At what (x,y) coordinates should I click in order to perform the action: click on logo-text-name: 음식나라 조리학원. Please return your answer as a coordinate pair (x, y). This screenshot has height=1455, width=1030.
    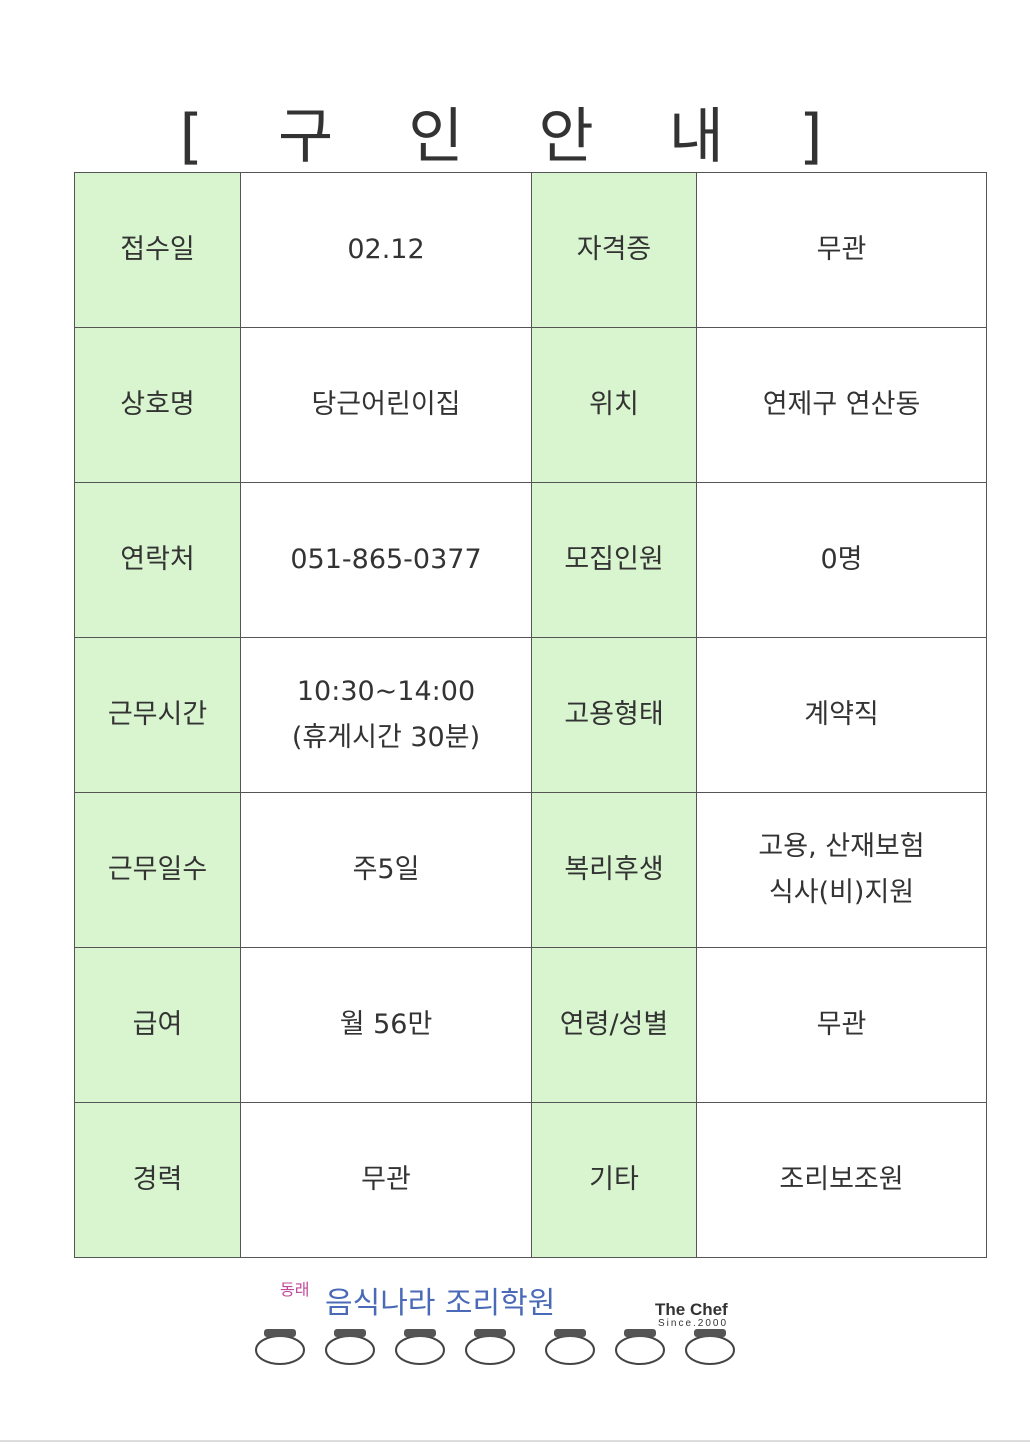
    Looking at the image, I should click on (440, 1303).